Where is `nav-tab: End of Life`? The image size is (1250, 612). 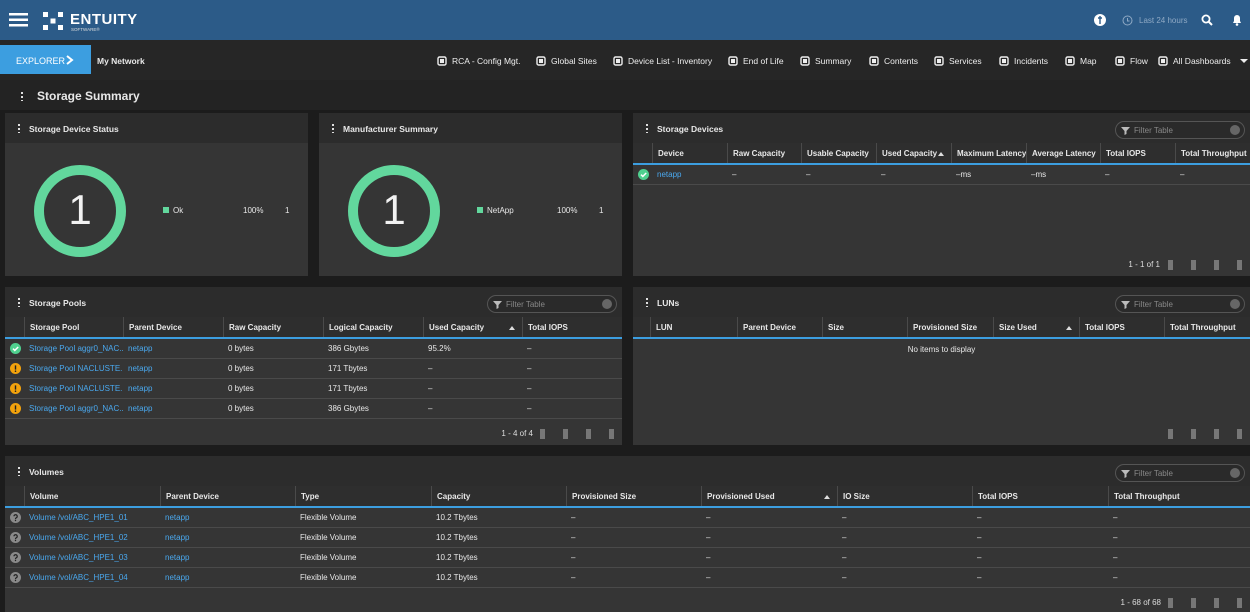 nav-tab: End of Life is located at coordinates (756, 61).